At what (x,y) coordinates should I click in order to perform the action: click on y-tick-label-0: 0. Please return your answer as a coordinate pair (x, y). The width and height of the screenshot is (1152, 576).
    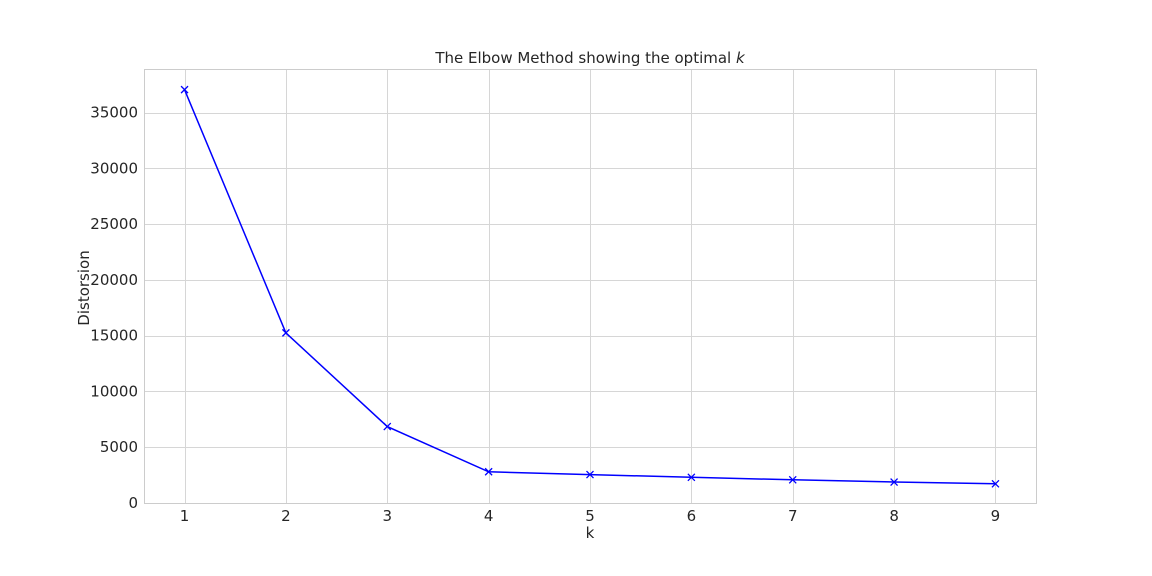
    Looking at the image, I should click on (133, 503).